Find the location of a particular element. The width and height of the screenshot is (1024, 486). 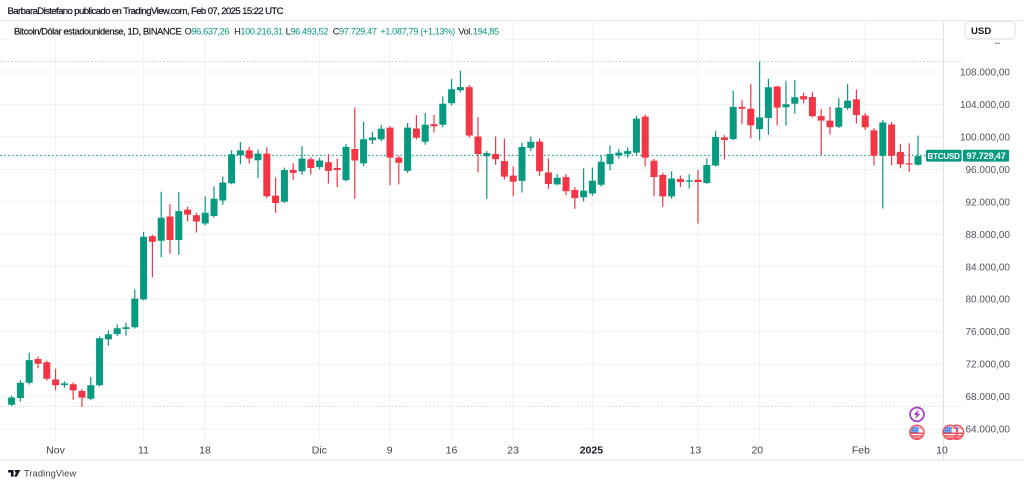

svg-text: BTCUSD is located at coordinates (943, 156).